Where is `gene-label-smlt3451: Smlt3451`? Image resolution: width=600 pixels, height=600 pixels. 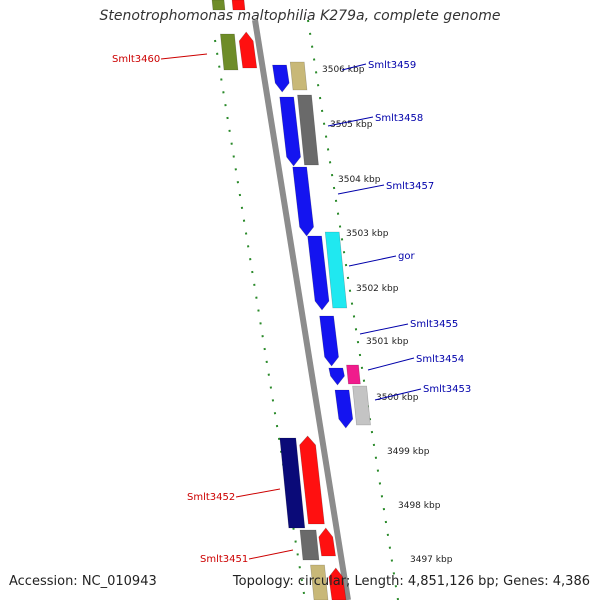
gene-label-smlt3451: Smlt3451 is located at coordinates (224, 559).